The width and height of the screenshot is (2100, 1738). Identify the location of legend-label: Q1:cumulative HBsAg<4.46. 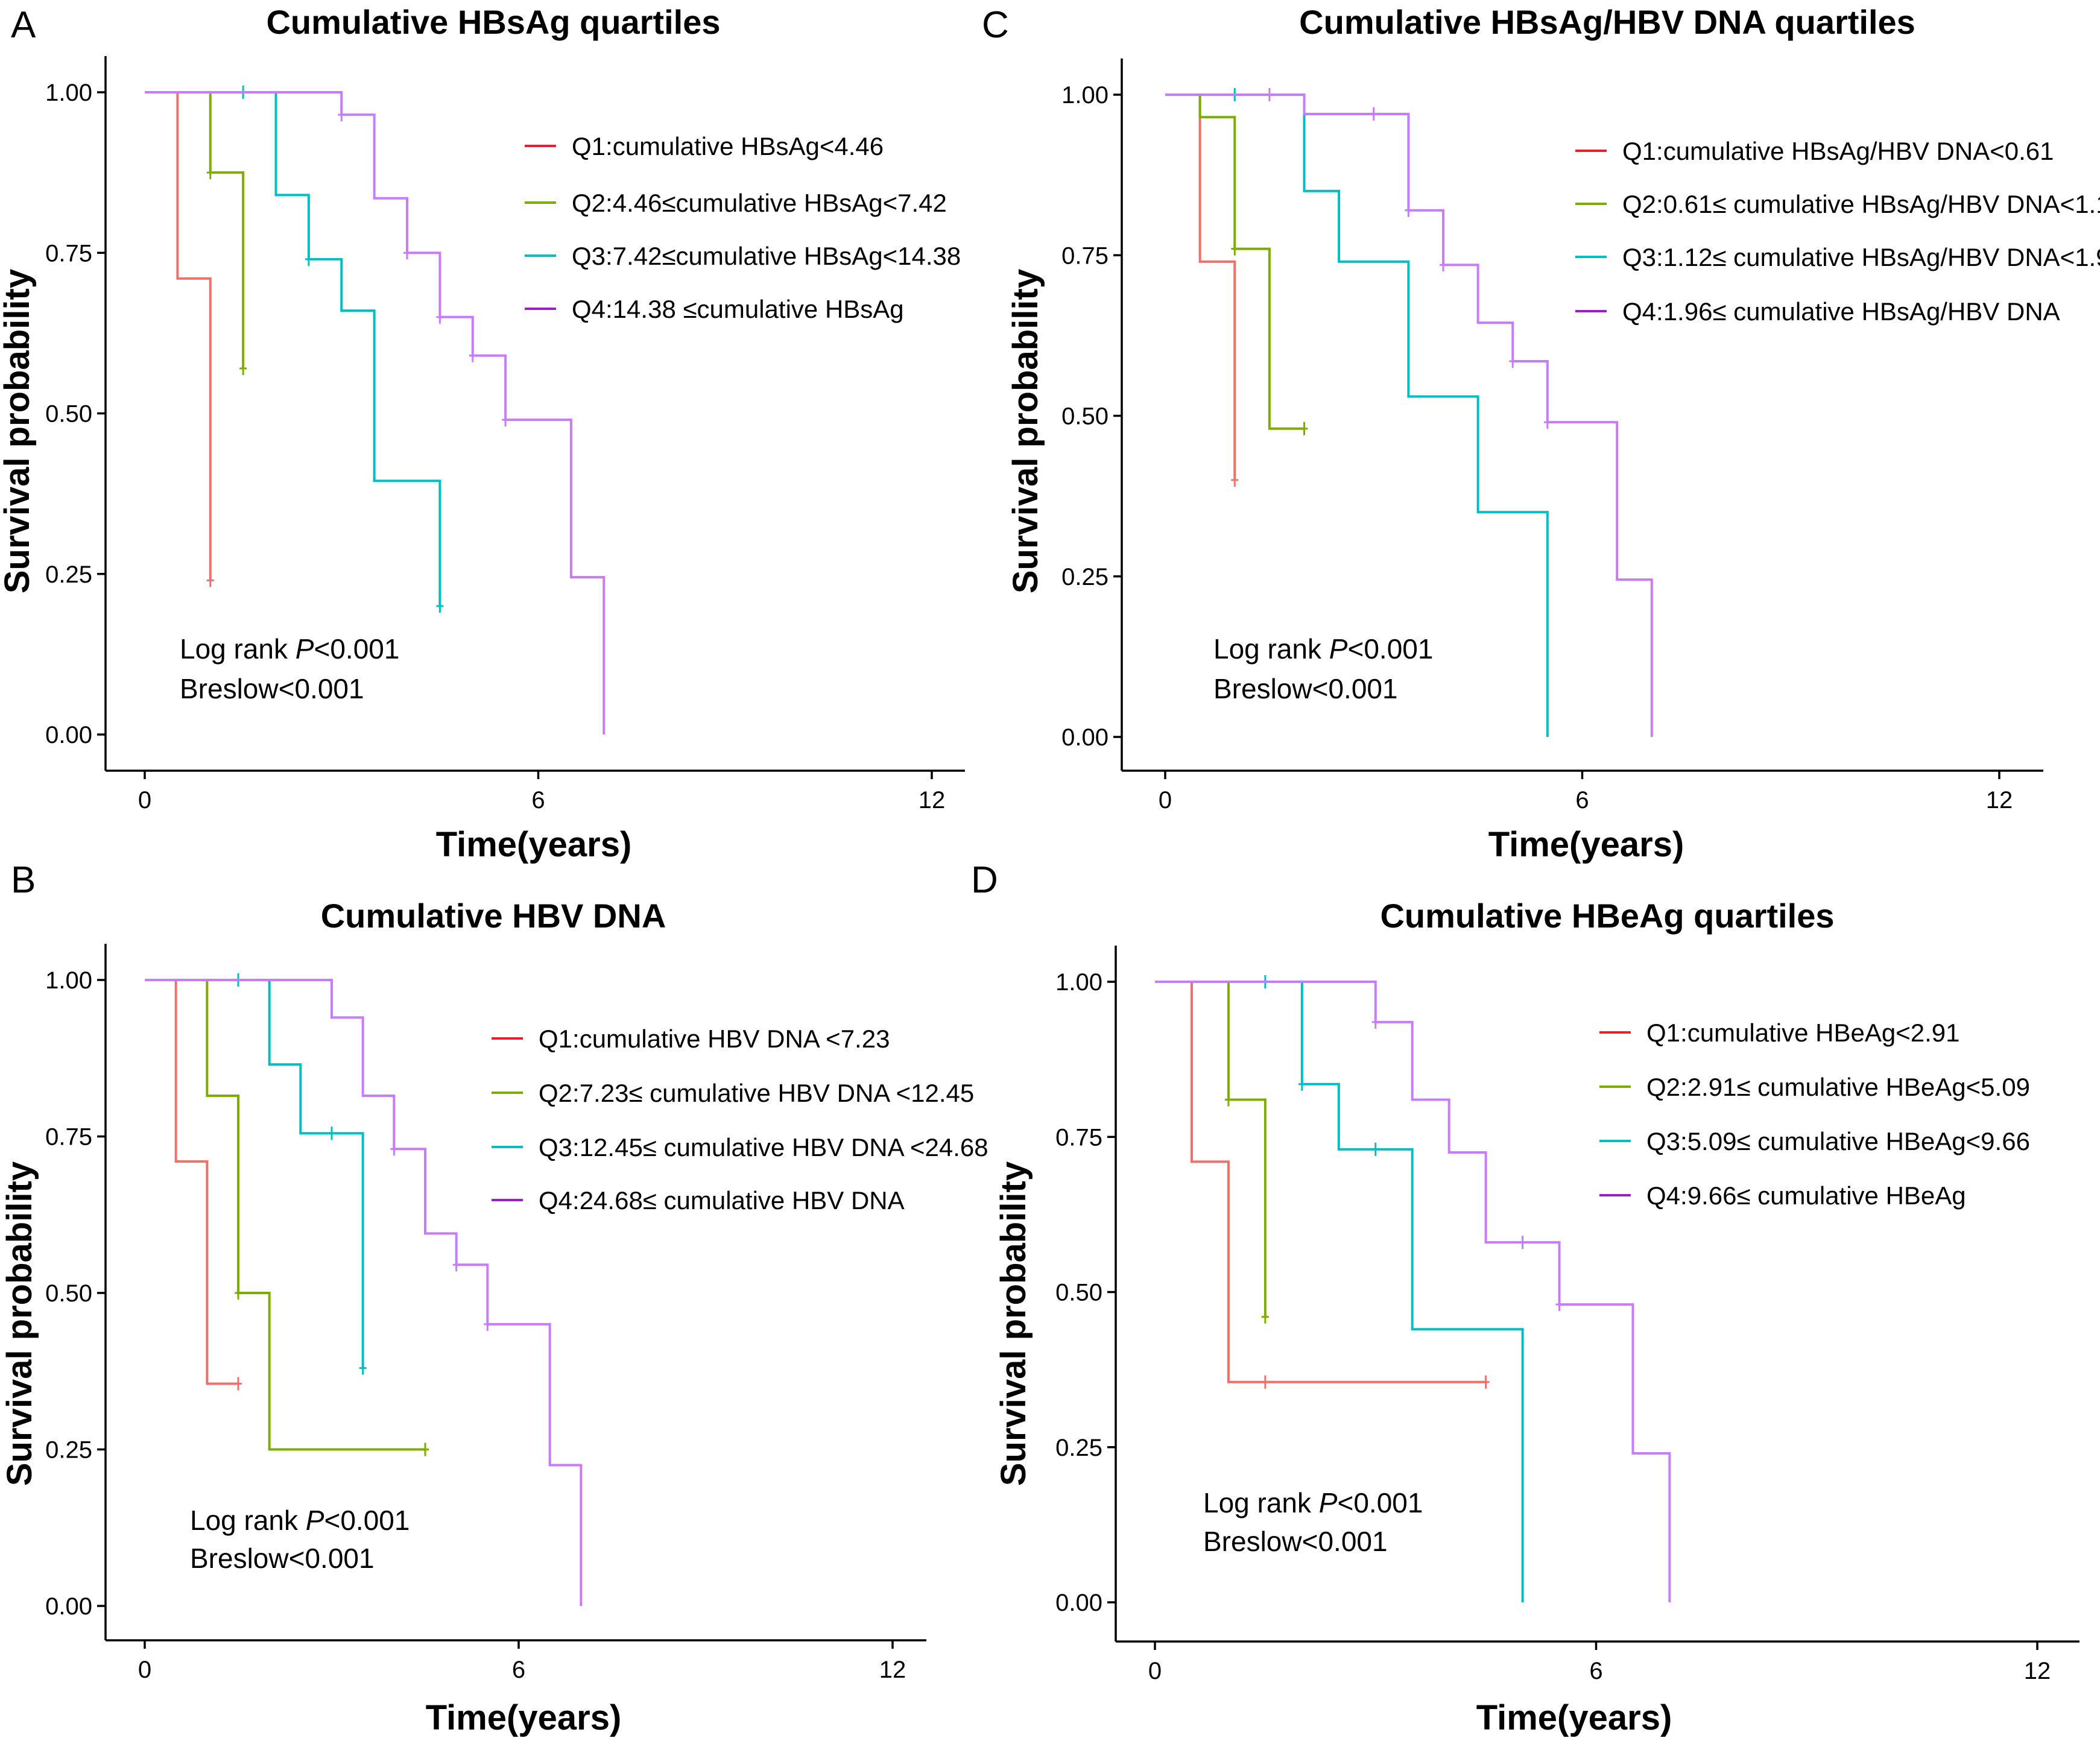
(728, 146).